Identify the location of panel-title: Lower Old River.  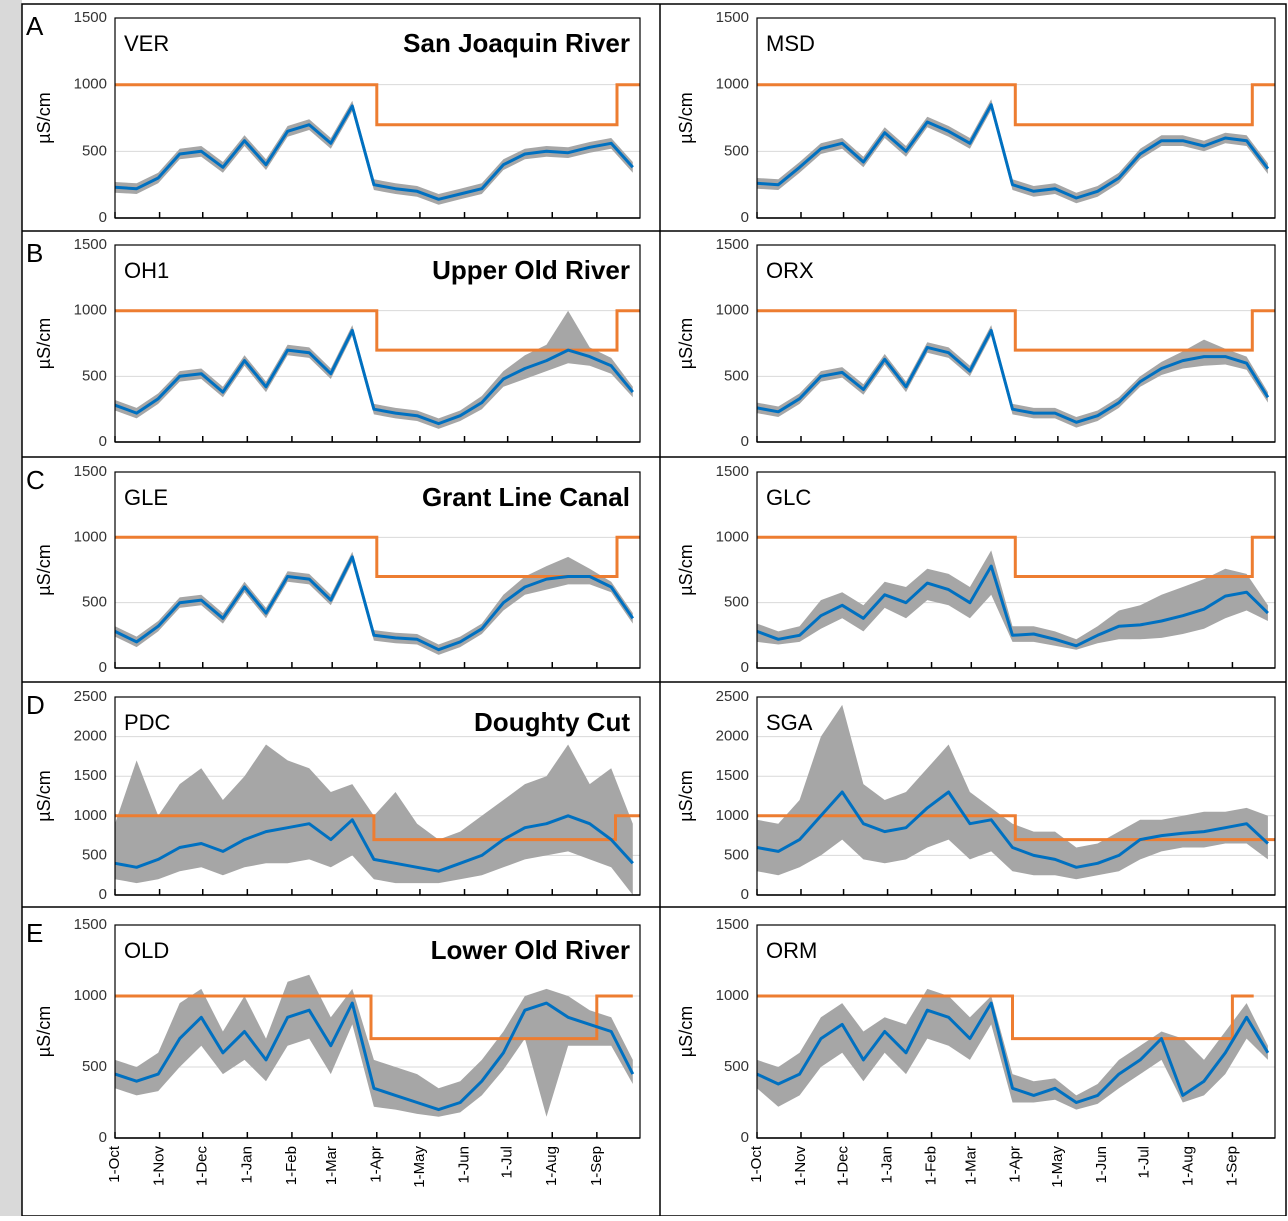
(530, 950).